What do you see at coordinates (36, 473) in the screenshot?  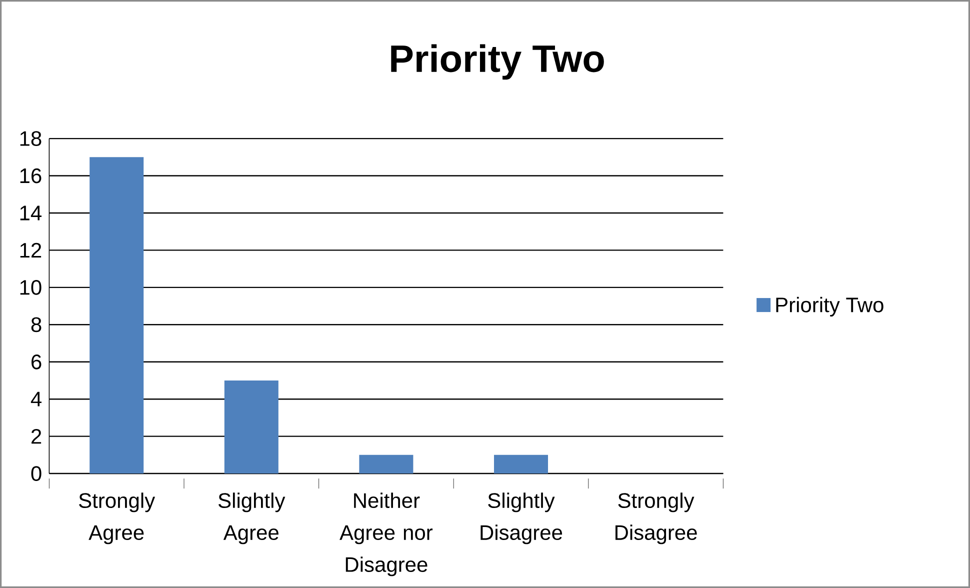 I see `y-tick-label: 0` at bounding box center [36, 473].